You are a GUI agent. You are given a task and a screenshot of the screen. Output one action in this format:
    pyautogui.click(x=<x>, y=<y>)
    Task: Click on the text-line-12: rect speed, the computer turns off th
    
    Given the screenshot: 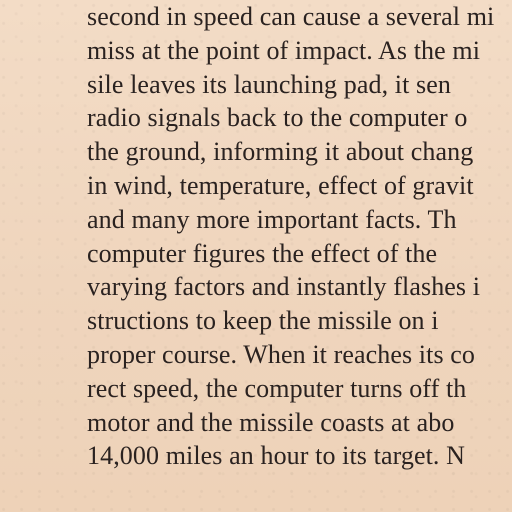 What is the action you would take?
    pyautogui.click(x=277, y=388)
    